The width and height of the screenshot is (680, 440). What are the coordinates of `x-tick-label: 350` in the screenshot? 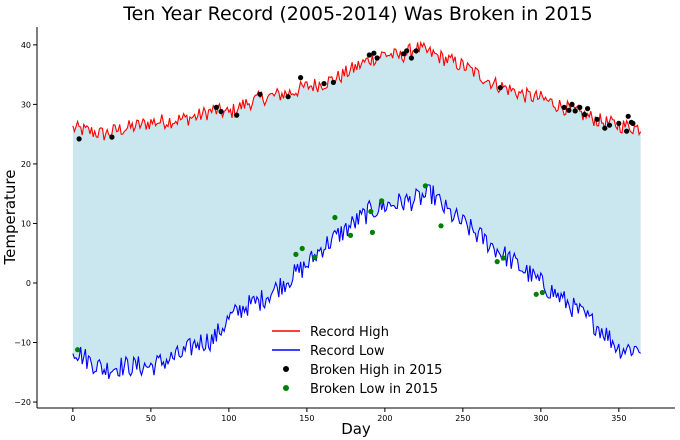 It's located at (618, 418).